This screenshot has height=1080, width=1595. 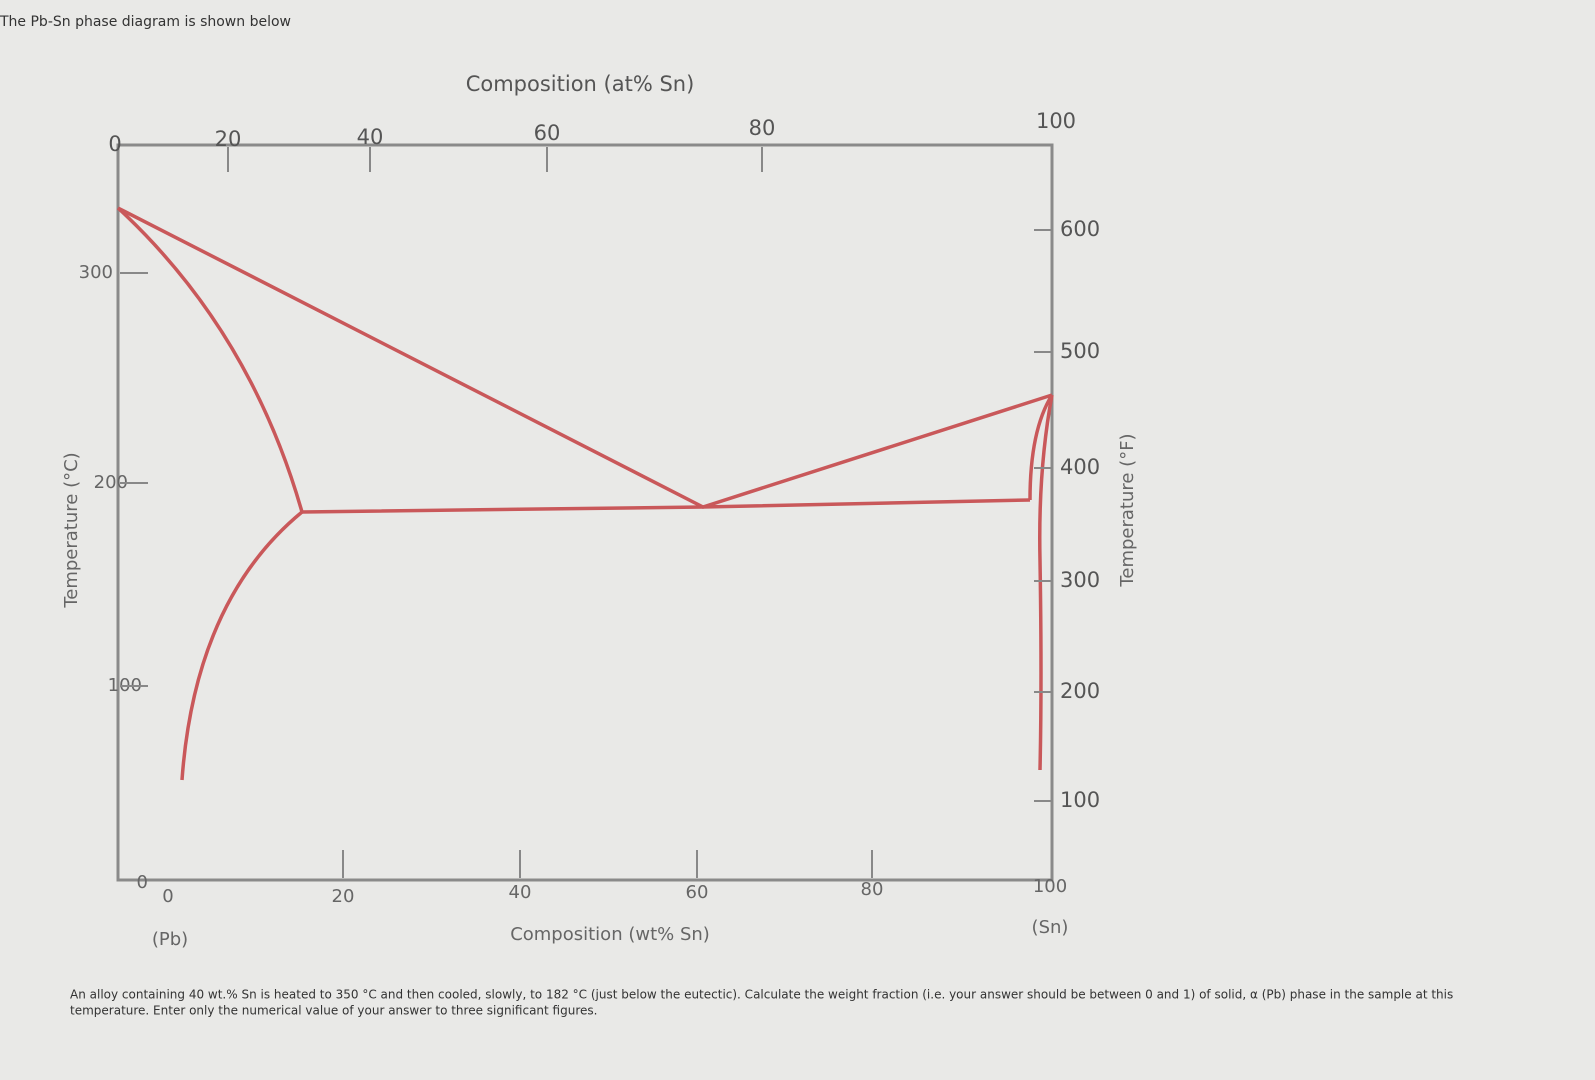 What do you see at coordinates (1127, 510) in the screenshot?
I see `right-axis-title: Temperature (°F)` at bounding box center [1127, 510].